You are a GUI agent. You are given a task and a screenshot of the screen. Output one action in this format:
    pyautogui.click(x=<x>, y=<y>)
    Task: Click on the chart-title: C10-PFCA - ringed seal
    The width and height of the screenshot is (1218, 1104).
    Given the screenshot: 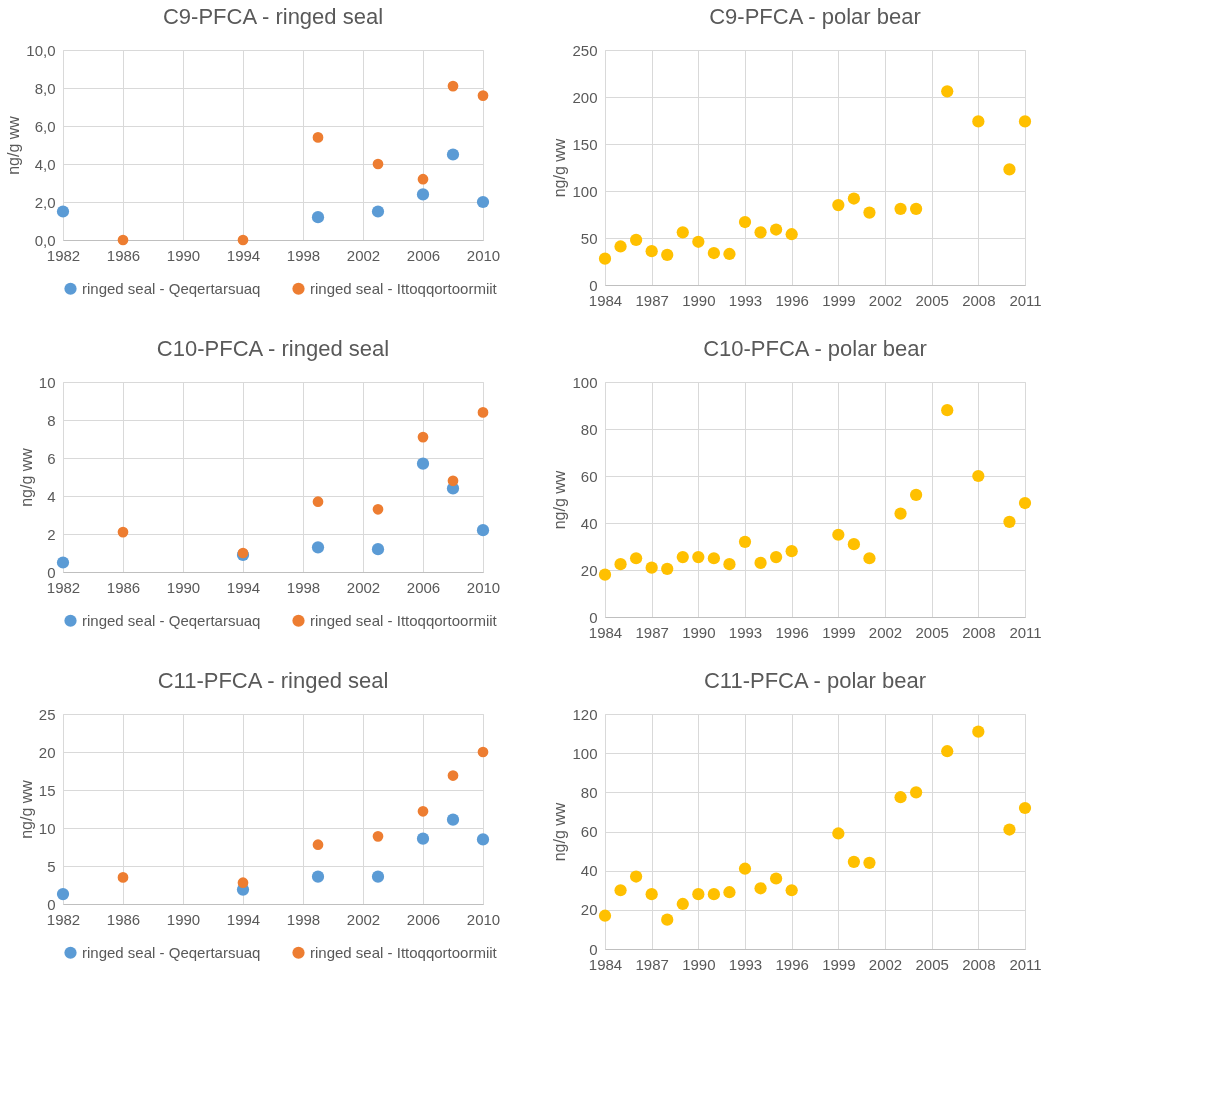 What is the action you would take?
    pyautogui.click(x=273, y=348)
    